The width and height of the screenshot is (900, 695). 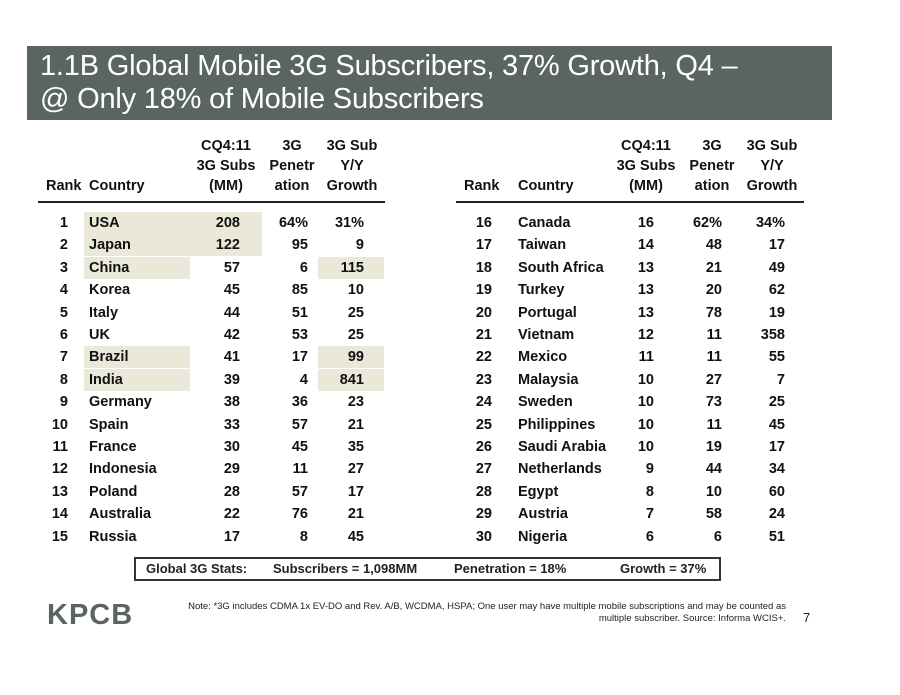 I want to click on growth-cell: 358, so click(x=772, y=335).